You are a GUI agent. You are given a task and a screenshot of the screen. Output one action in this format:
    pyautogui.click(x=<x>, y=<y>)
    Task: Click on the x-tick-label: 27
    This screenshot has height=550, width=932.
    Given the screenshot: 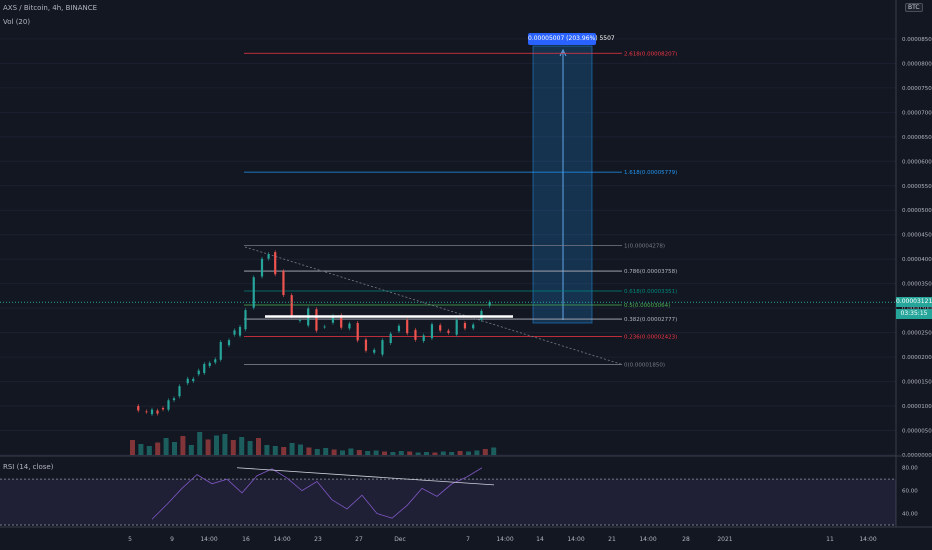 What is the action you would take?
    pyautogui.click(x=359, y=539)
    